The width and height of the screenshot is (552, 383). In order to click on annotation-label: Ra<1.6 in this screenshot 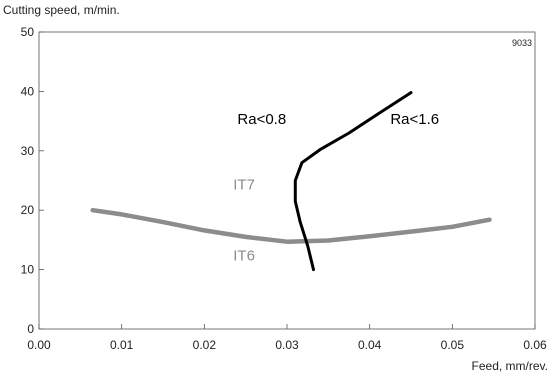, I will do `click(414, 119)`.